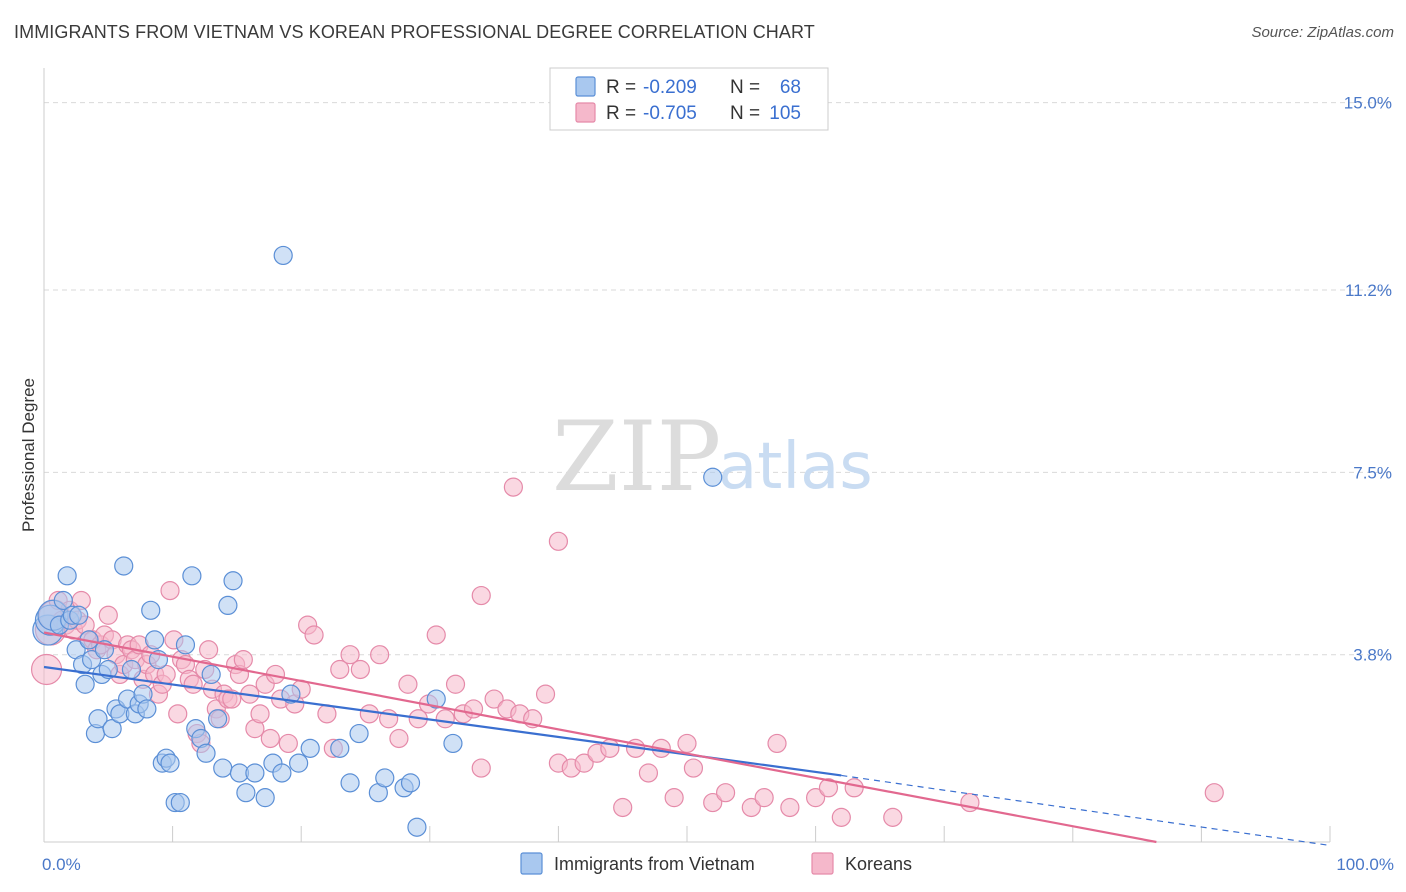 This screenshot has width=1406, height=892. I want to click on y-tick-label-1: 7.5%, so click(1372, 472).